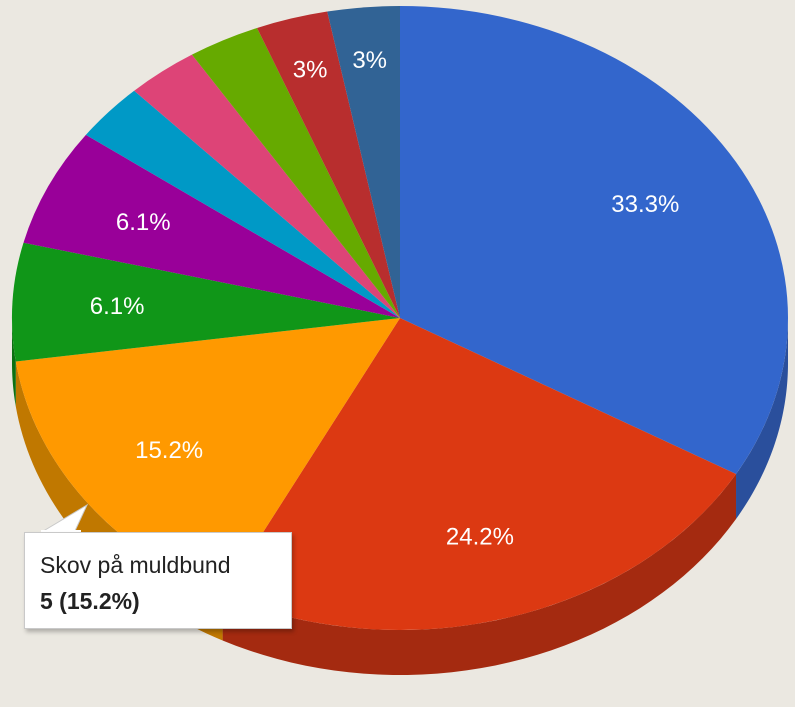 The width and height of the screenshot is (795, 707). What do you see at coordinates (480, 537) in the screenshot?
I see `slice-label-1: 24.2%` at bounding box center [480, 537].